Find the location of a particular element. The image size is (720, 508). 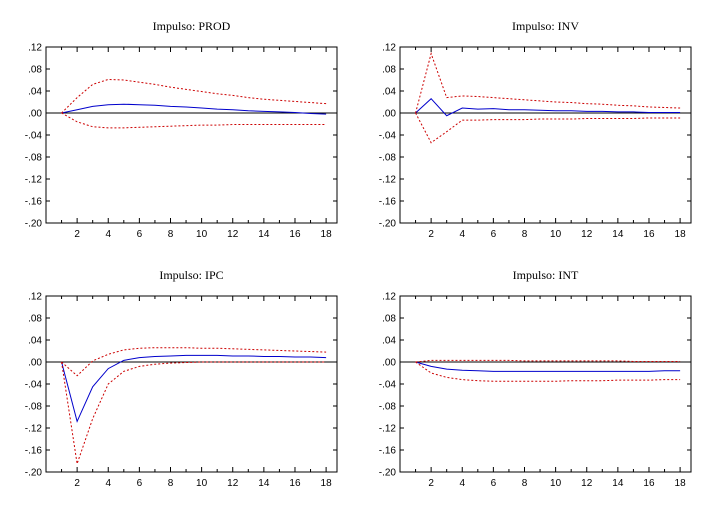

y-tick-label-inv: -.08 is located at coordinates (388, 158).